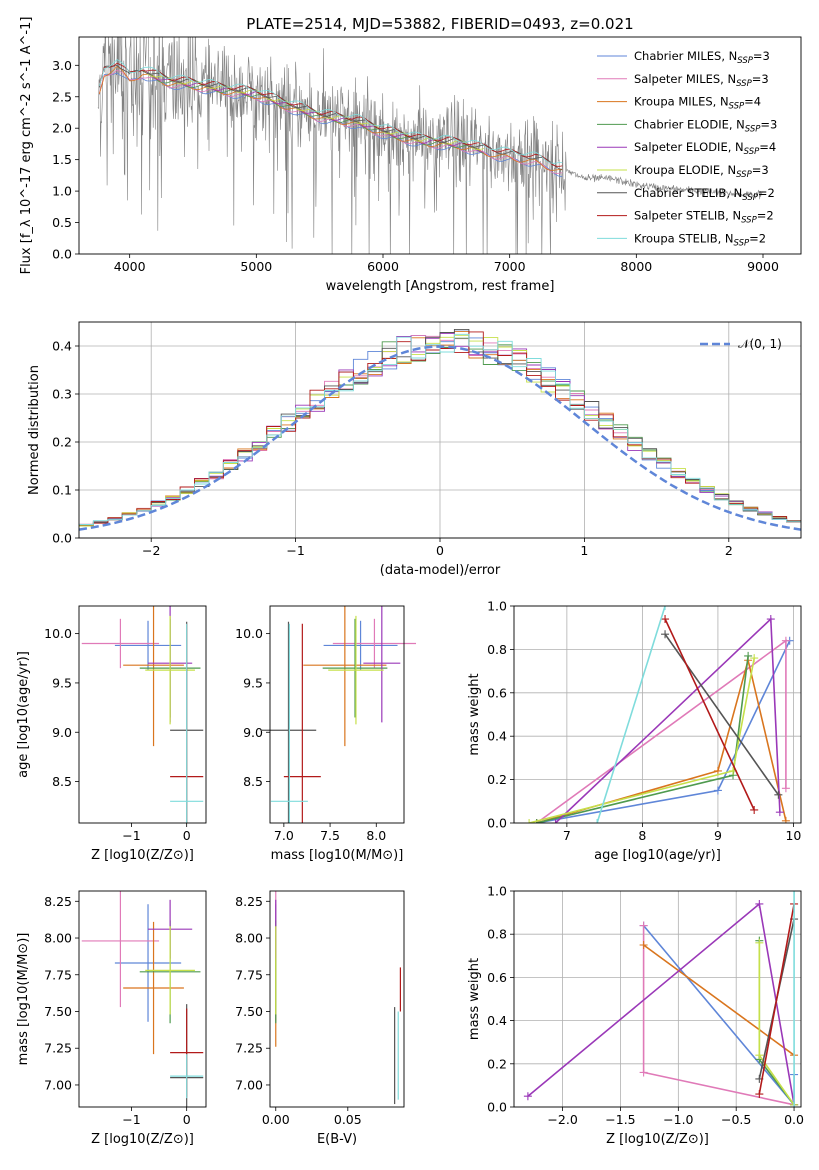 The width and height of the screenshot is (819, 1170). Describe the element at coordinates (62, 222) in the screenshot. I see `y-tick-label: 0.5` at that location.